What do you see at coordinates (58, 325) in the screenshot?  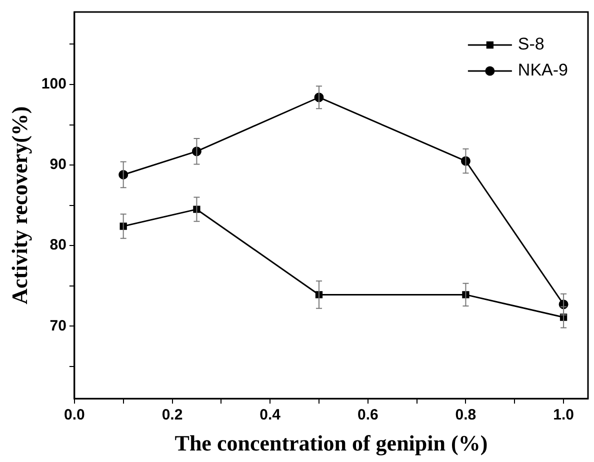 I see `y-tick-label: 70` at bounding box center [58, 325].